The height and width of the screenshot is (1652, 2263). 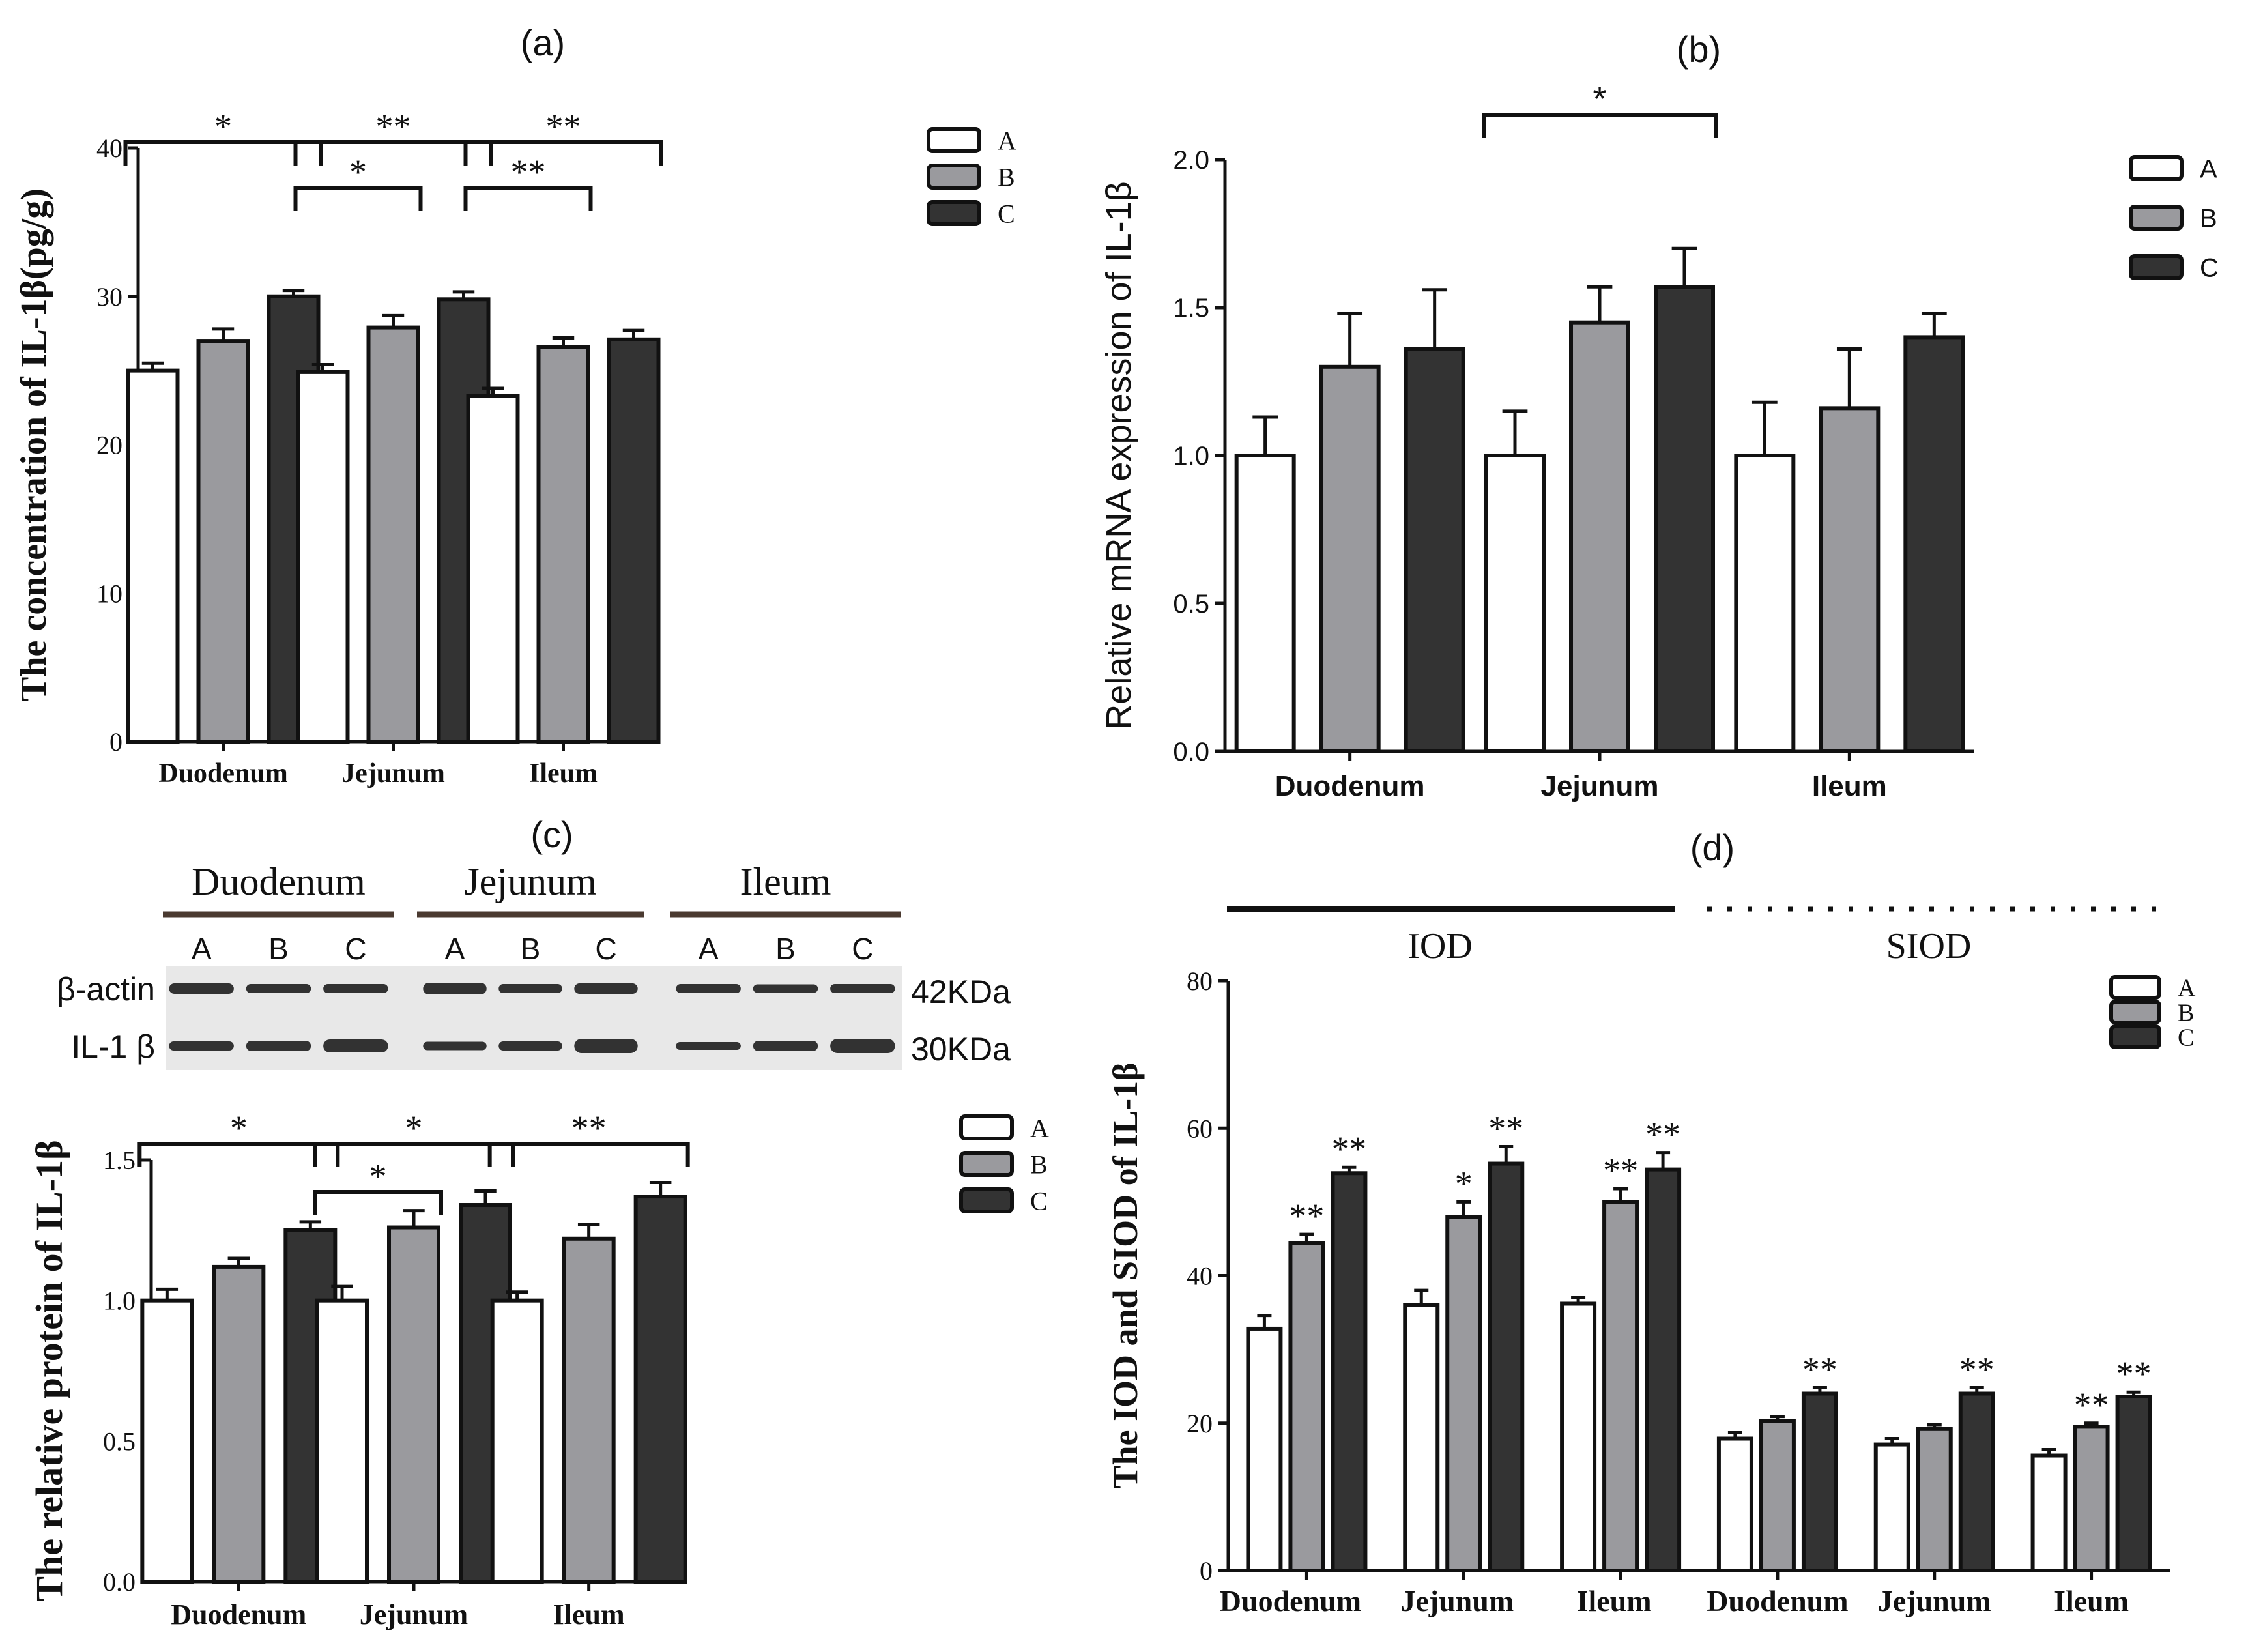 What do you see at coordinates (119, 1301) in the screenshot?
I see `y-tick-label: 1.0` at bounding box center [119, 1301].